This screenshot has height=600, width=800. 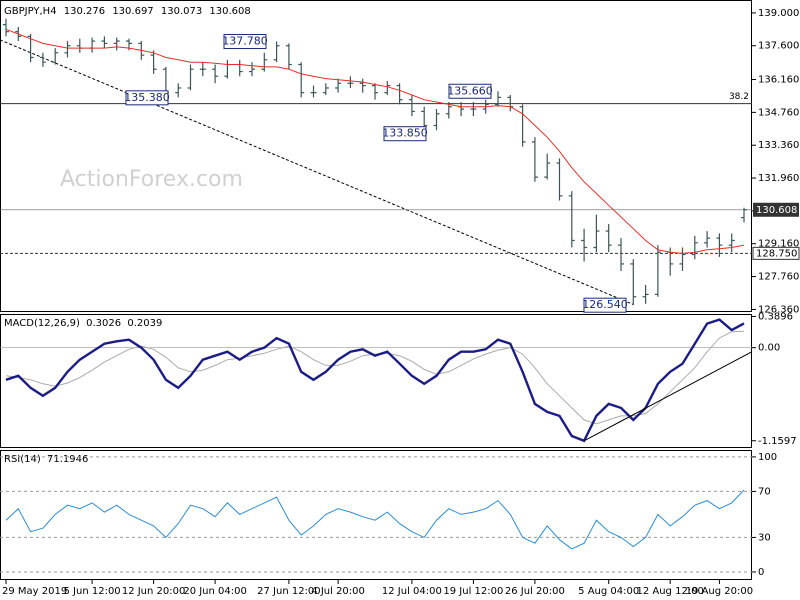 I want to click on x-tick-label: 5 Jun 12:00, so click(x=92, y=591).